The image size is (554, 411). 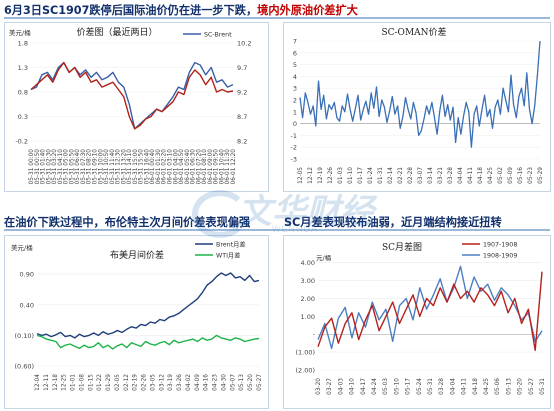 I want to click on y-right-tick: 9.2, so click(x=242, y=93).